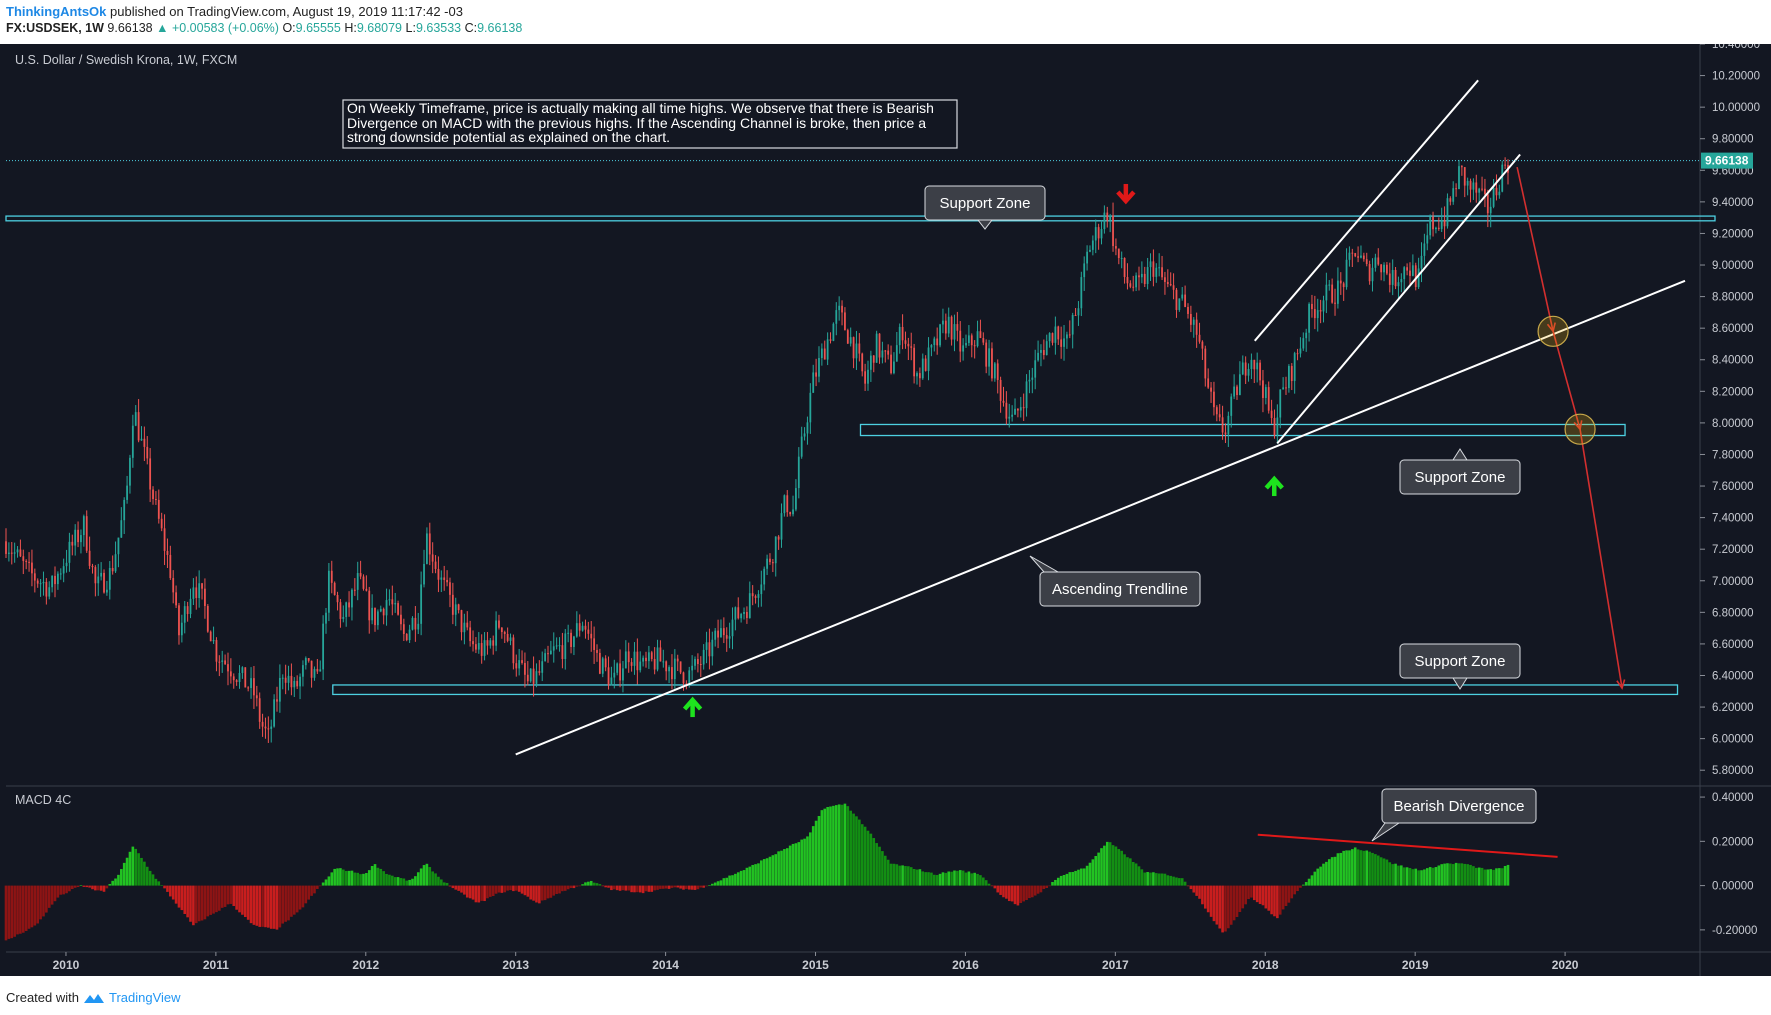 This screenshot has height=1015, width=1771. What do you see at coordinates (1415, 965) in the screenshot?
I see `time-tick-label: 2019` at bounding box center [1415, 965].